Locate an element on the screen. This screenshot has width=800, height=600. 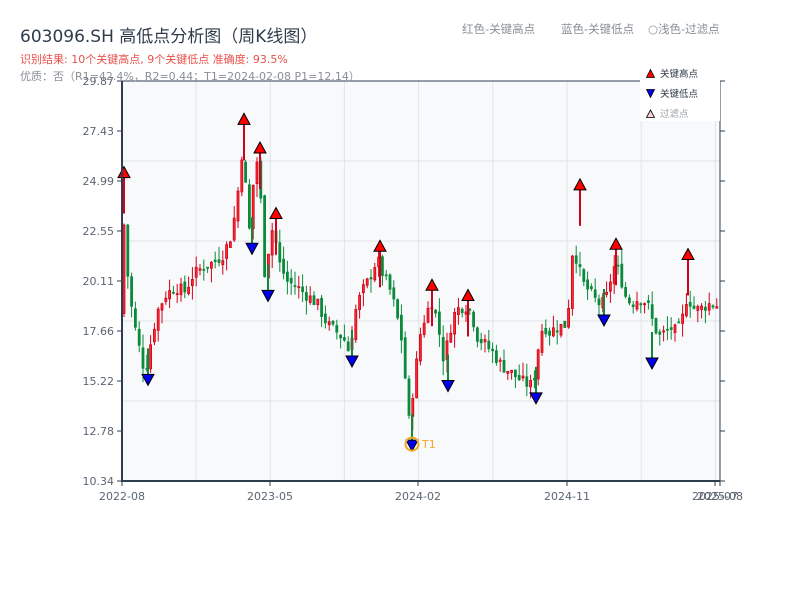
y-tick-label: 12.78 is located at coordinates (99, 431).